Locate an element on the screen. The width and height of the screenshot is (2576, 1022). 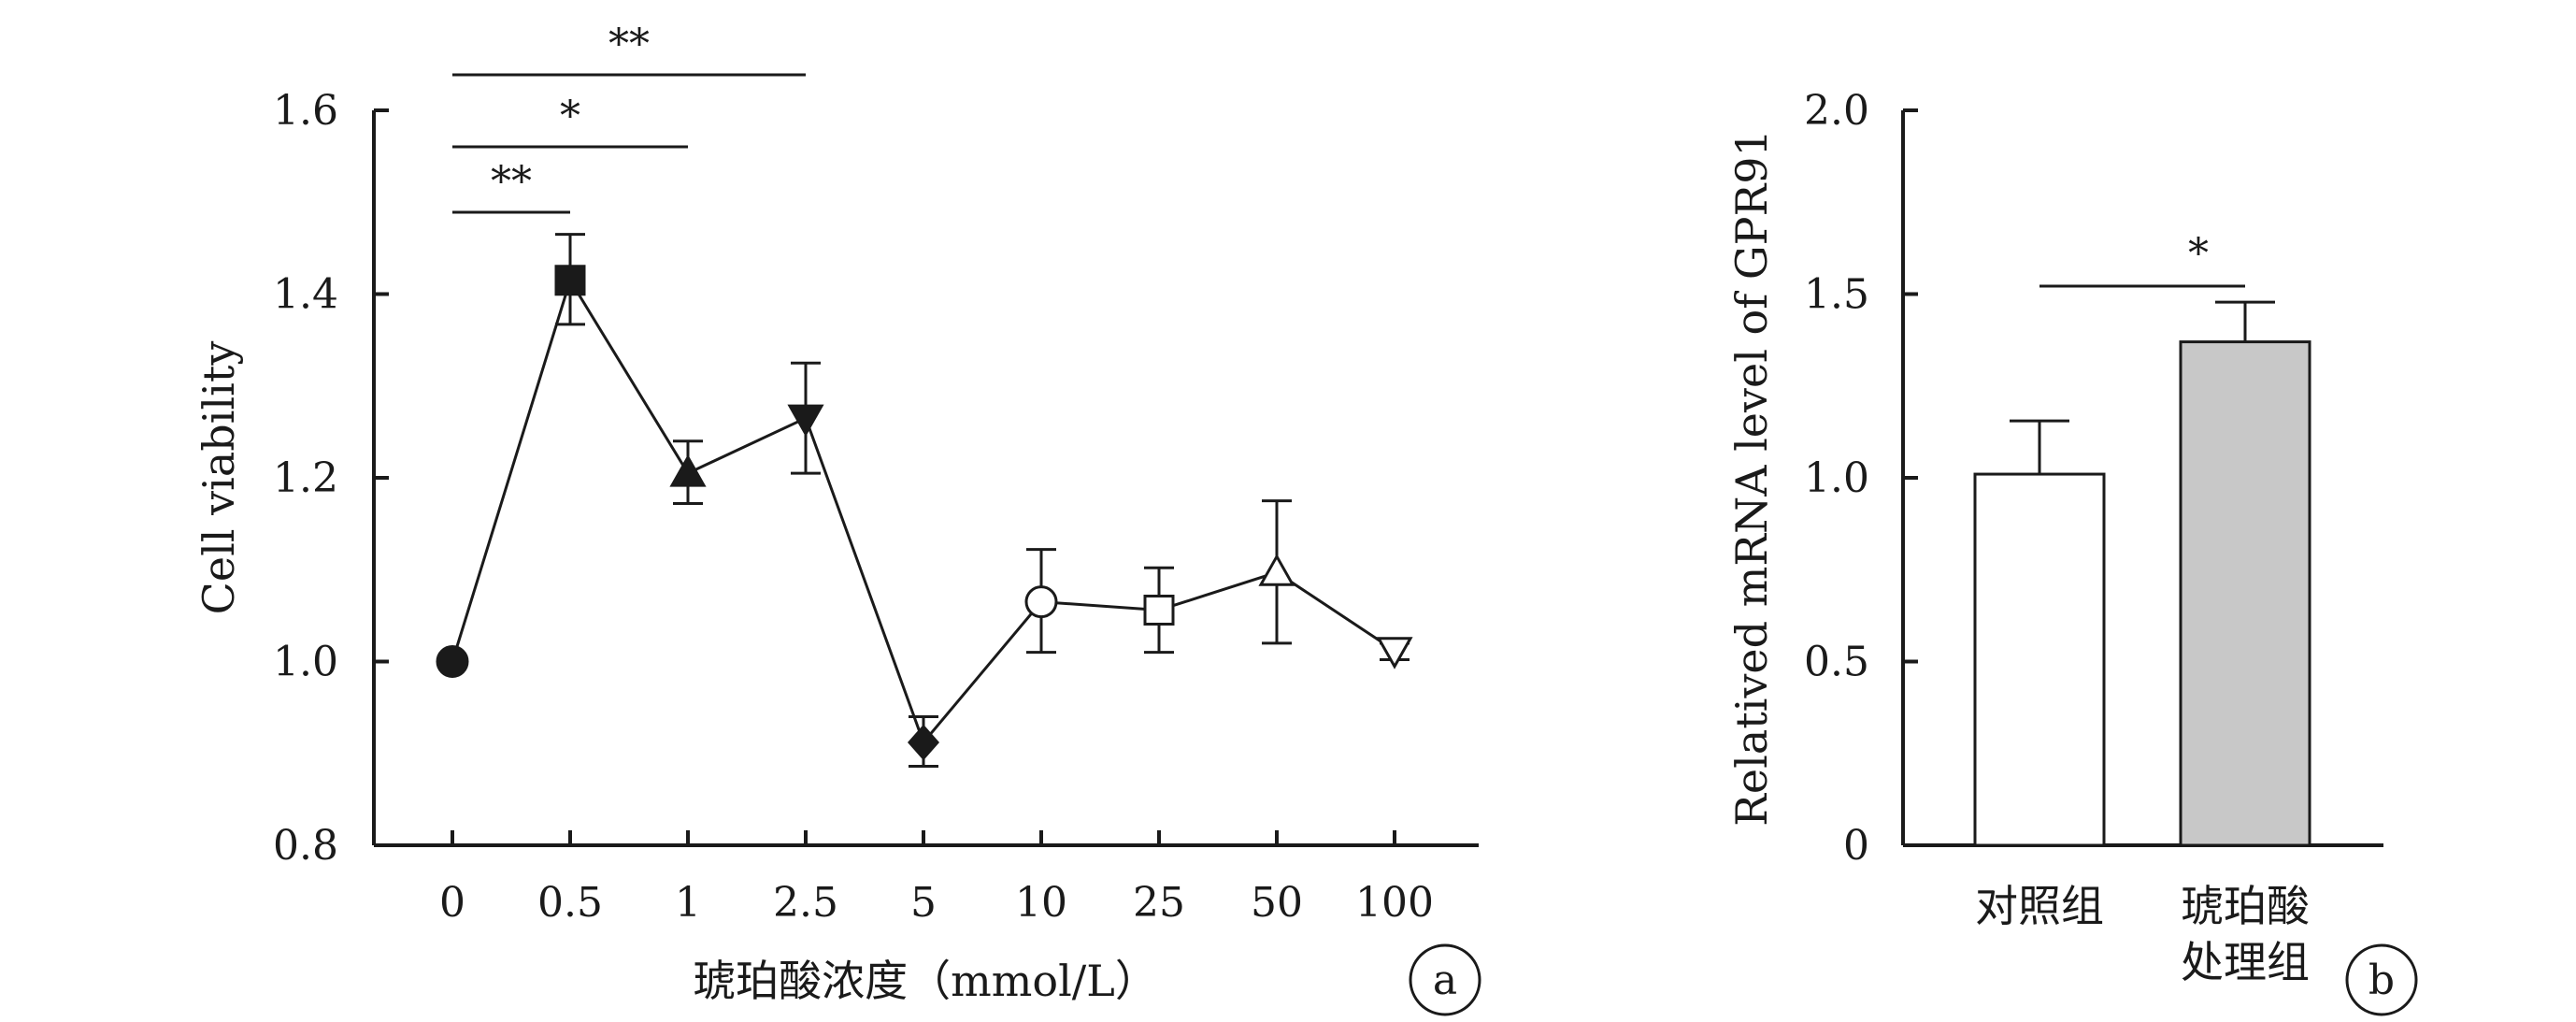
x-tick-label: 0.5 is located at coordinates (570, 903).